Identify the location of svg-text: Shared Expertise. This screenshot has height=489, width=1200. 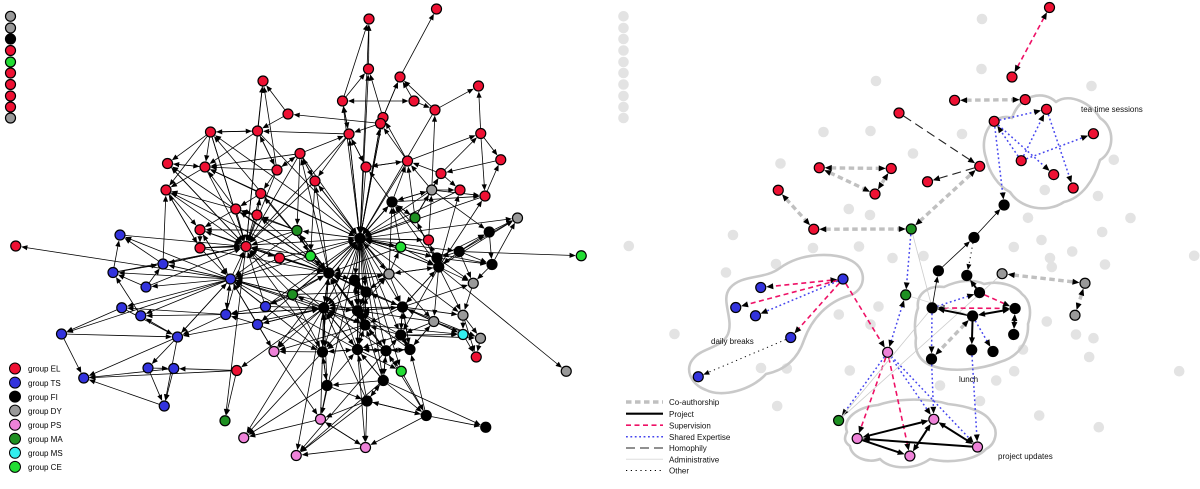
(700, 437).